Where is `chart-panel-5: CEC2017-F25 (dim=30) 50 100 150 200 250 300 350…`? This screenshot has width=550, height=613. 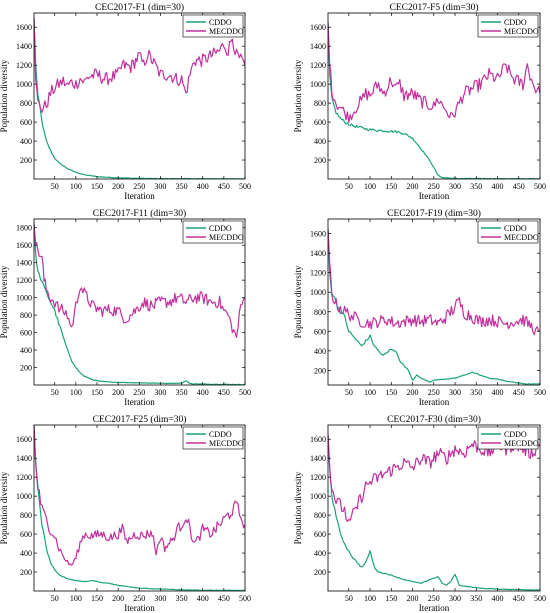 chart-panel-5: CEC2017-F25 (dim=30) 50 100 150 200 250 300 350… is located at coordinates (125, 513).